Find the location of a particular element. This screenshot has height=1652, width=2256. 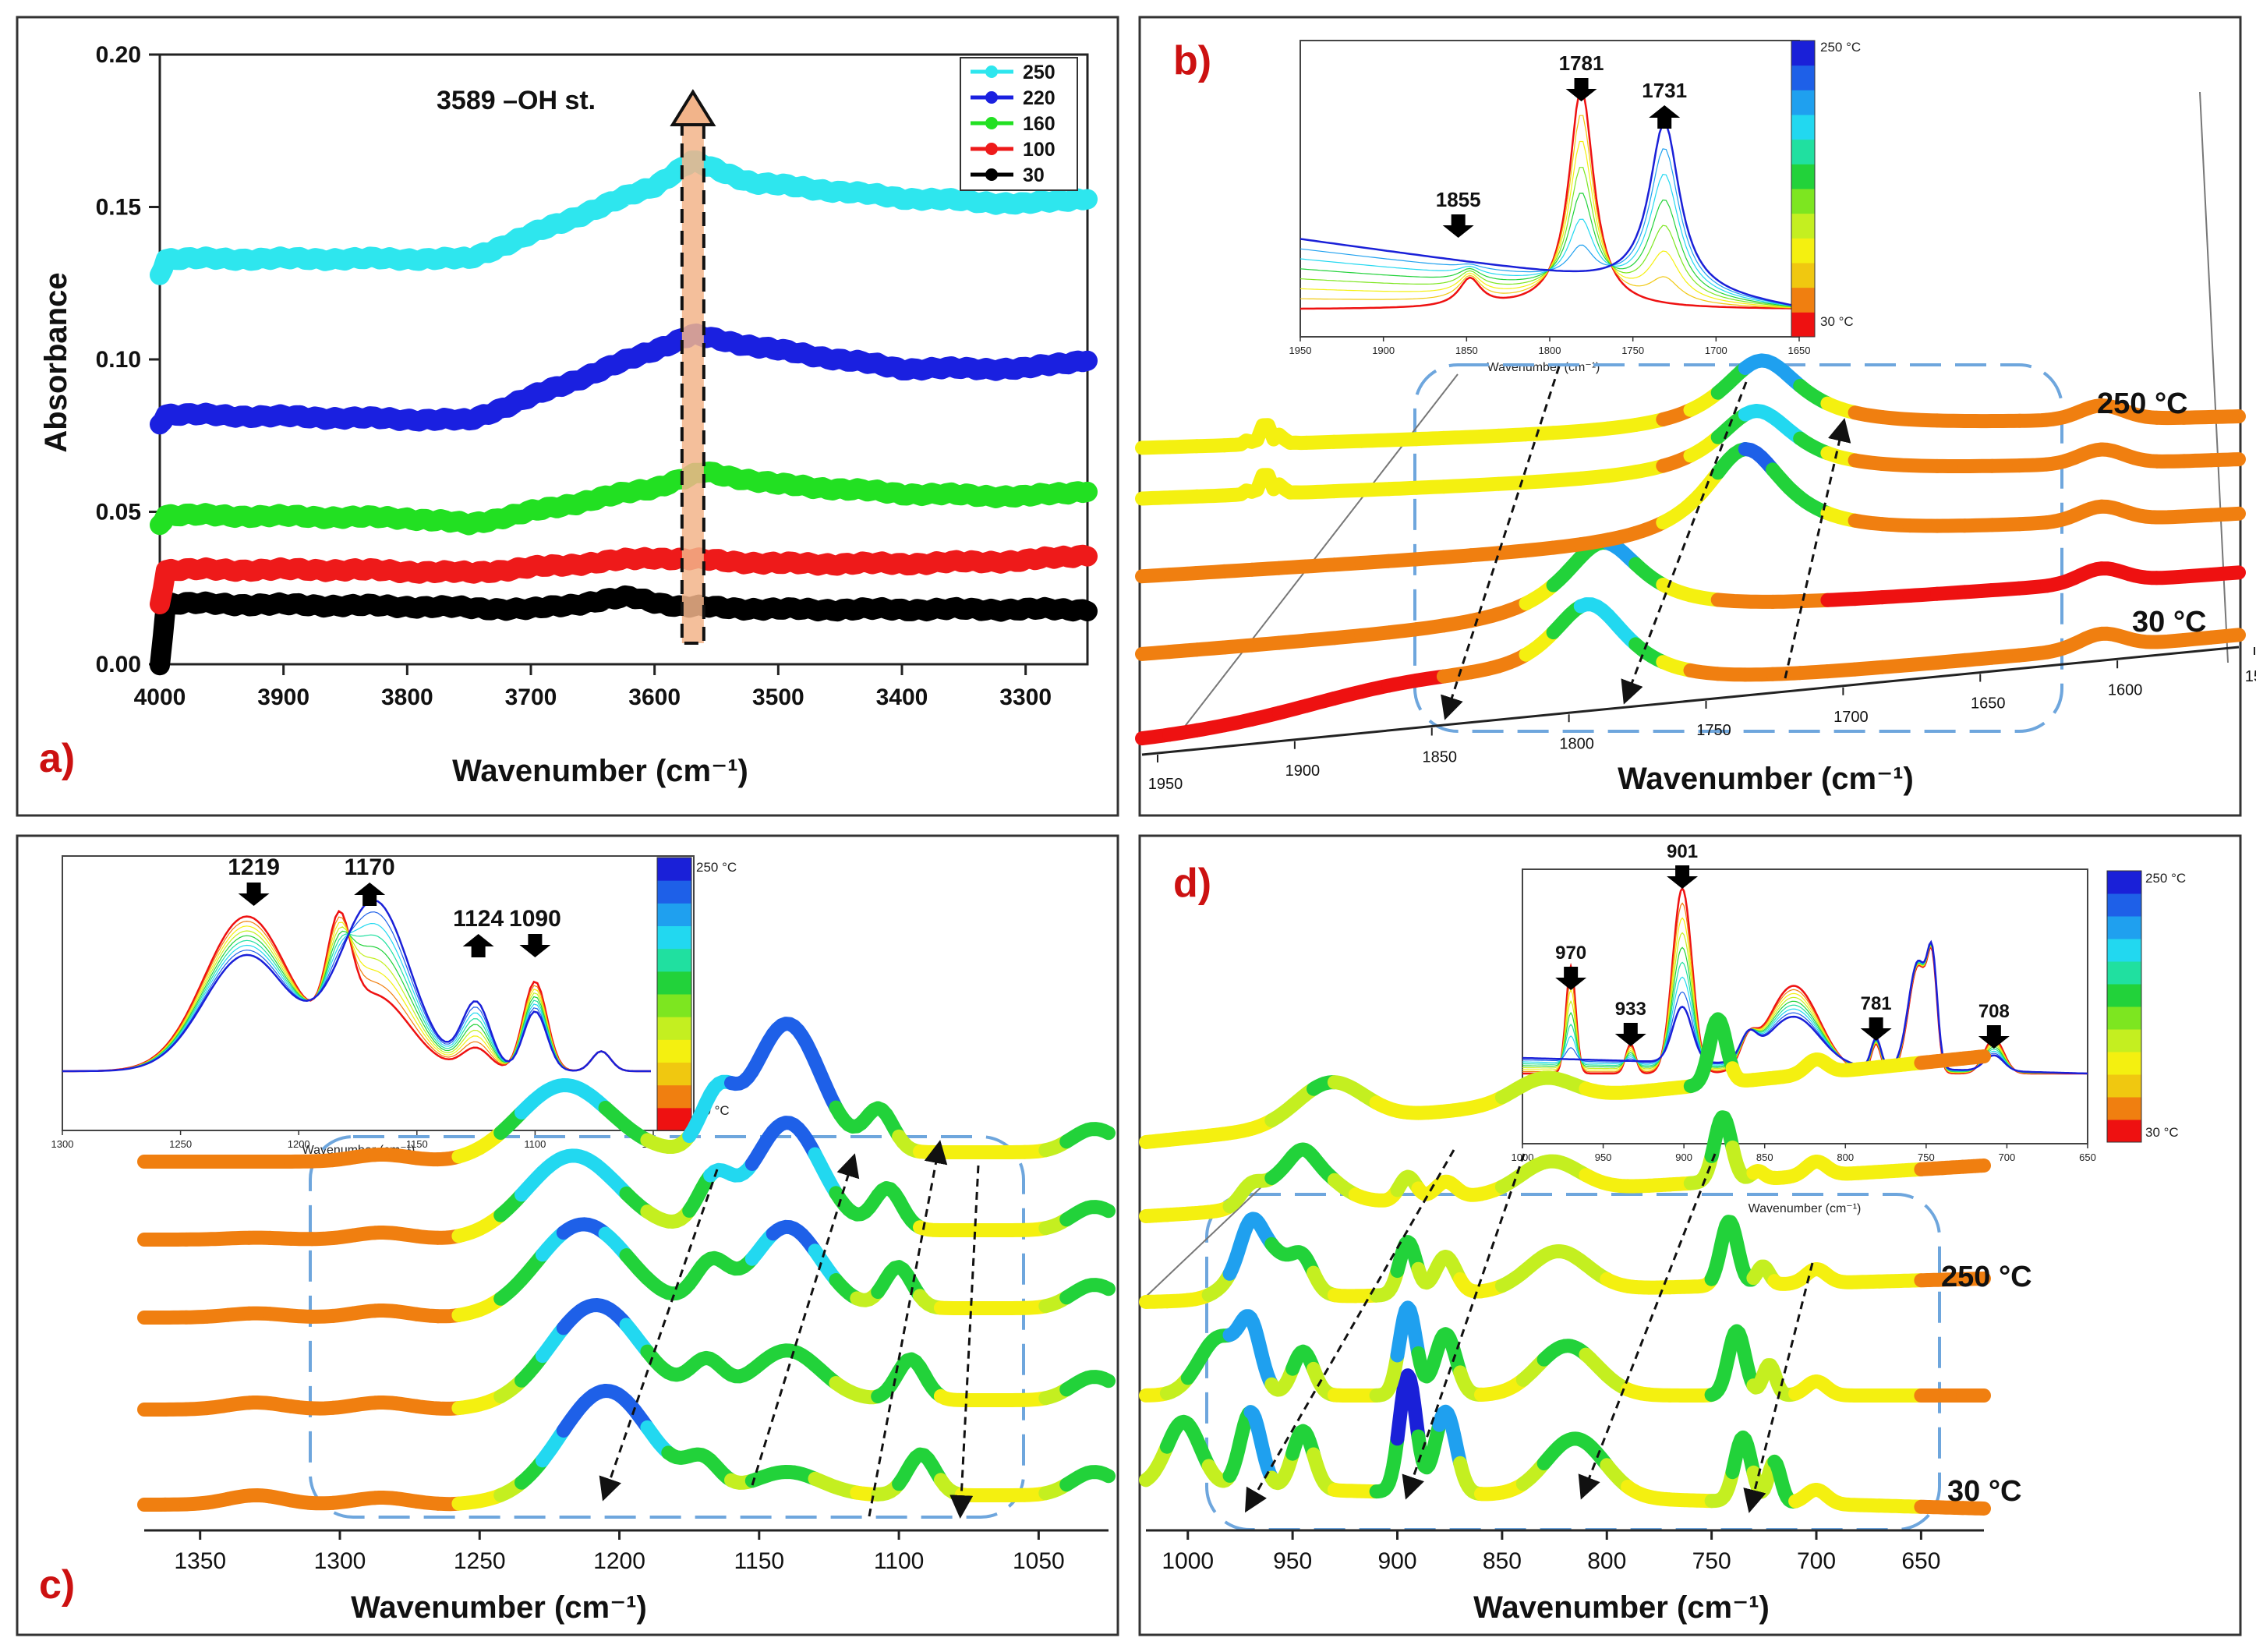

peak-label: 1124 is located at coordinates (478, 919).